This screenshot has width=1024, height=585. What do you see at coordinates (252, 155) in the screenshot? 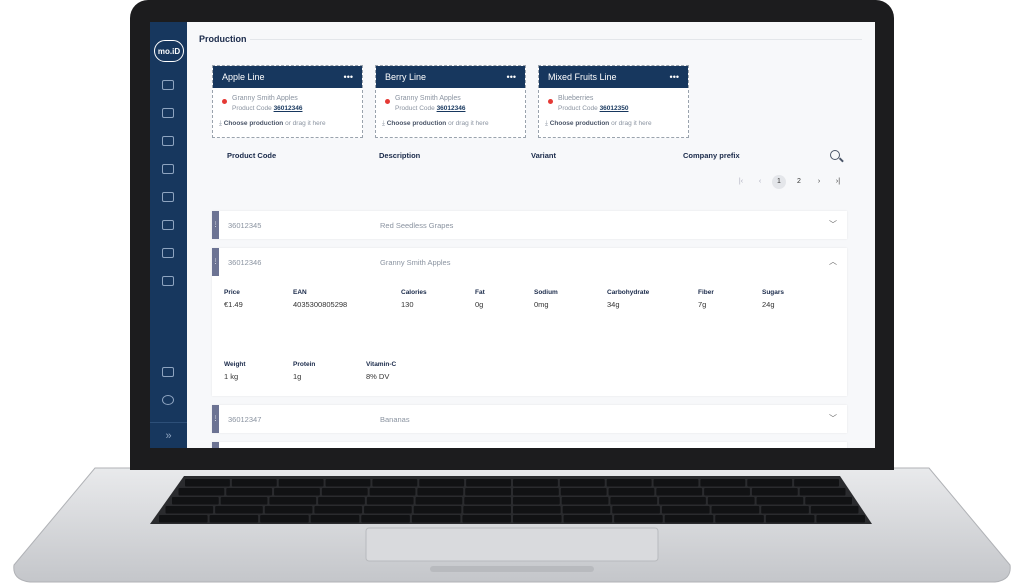
I see `column-header: Product Code` at bounding box center [252, 155].